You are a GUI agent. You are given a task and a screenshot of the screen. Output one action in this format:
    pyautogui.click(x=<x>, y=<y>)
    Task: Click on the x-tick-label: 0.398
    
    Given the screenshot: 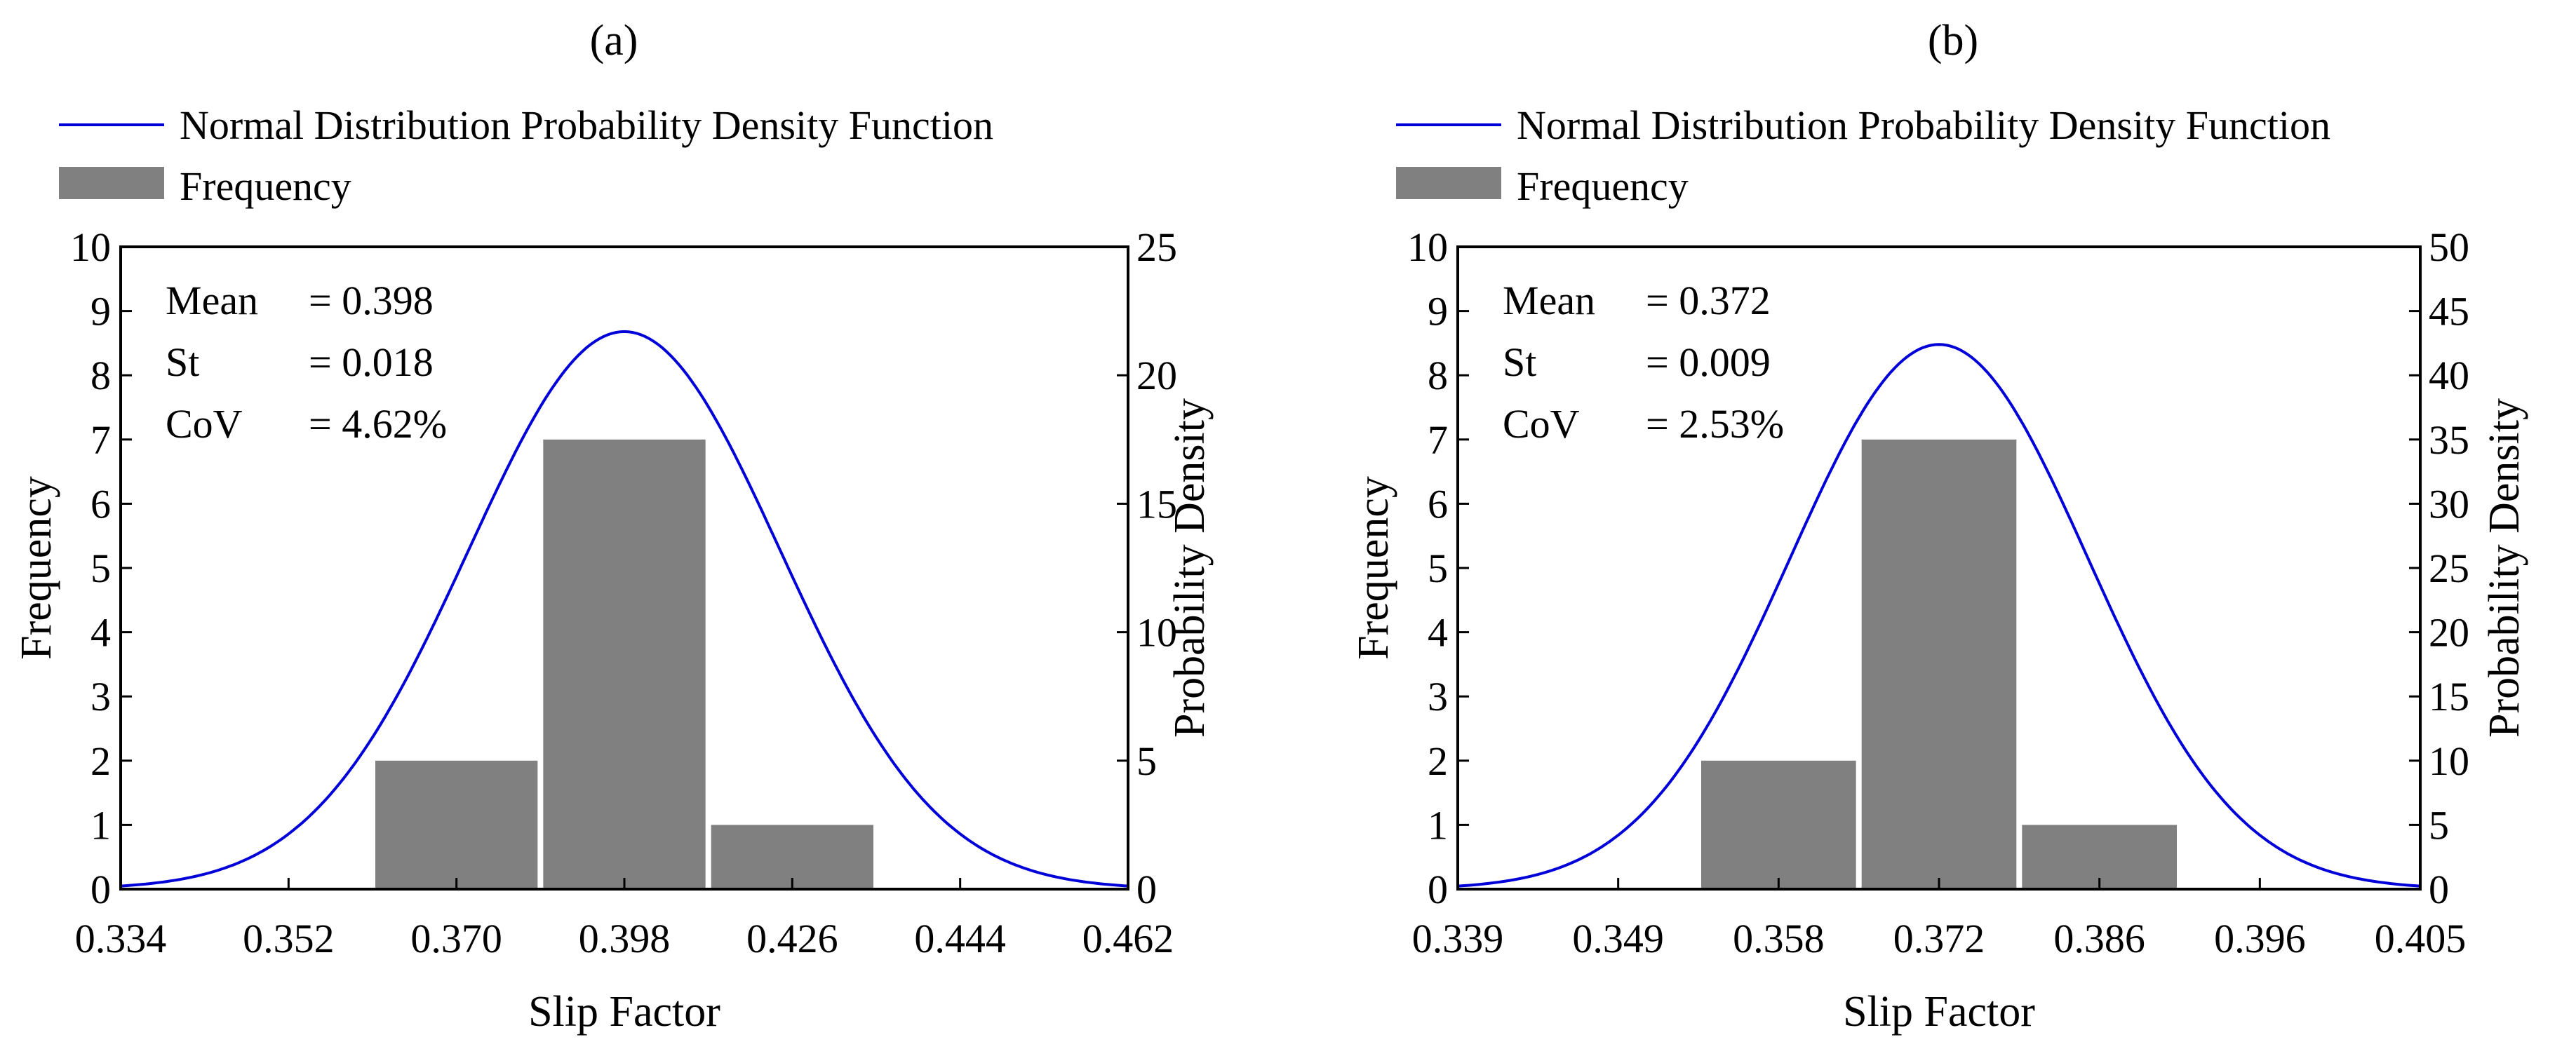 What is the action you would take?
    pyautogui.click(x=625, y=938)
    